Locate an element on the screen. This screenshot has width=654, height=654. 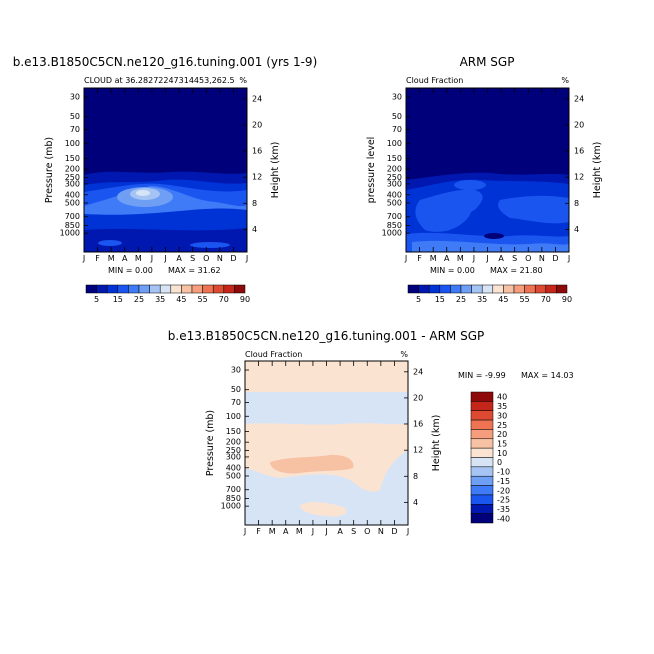
y-right-tick-label: 12 is located at coordinates (257, 177).